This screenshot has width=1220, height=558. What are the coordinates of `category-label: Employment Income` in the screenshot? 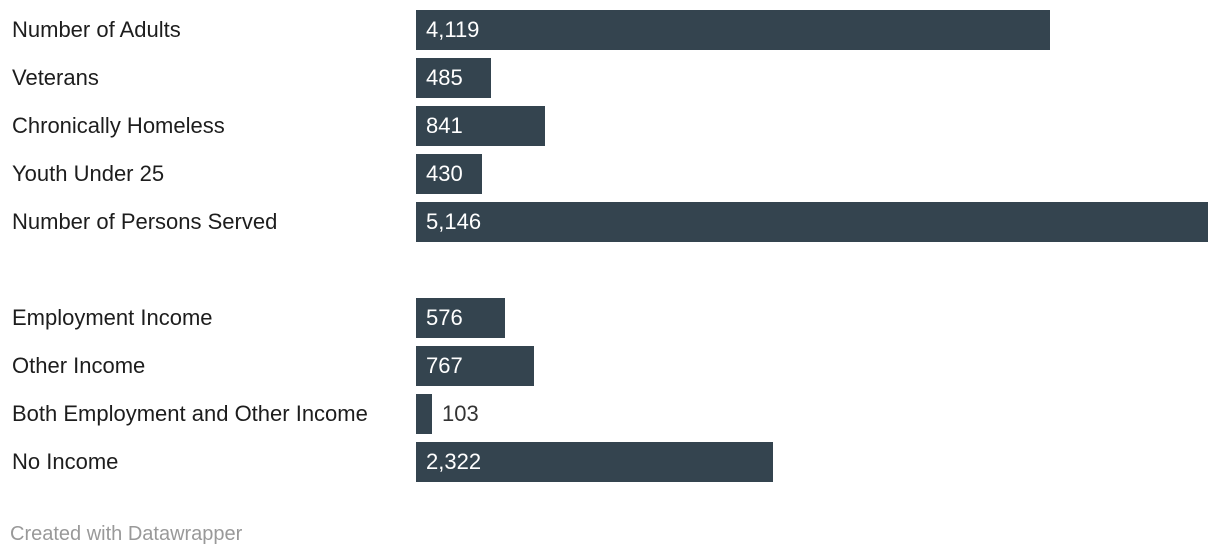 It's located at (112, 317).